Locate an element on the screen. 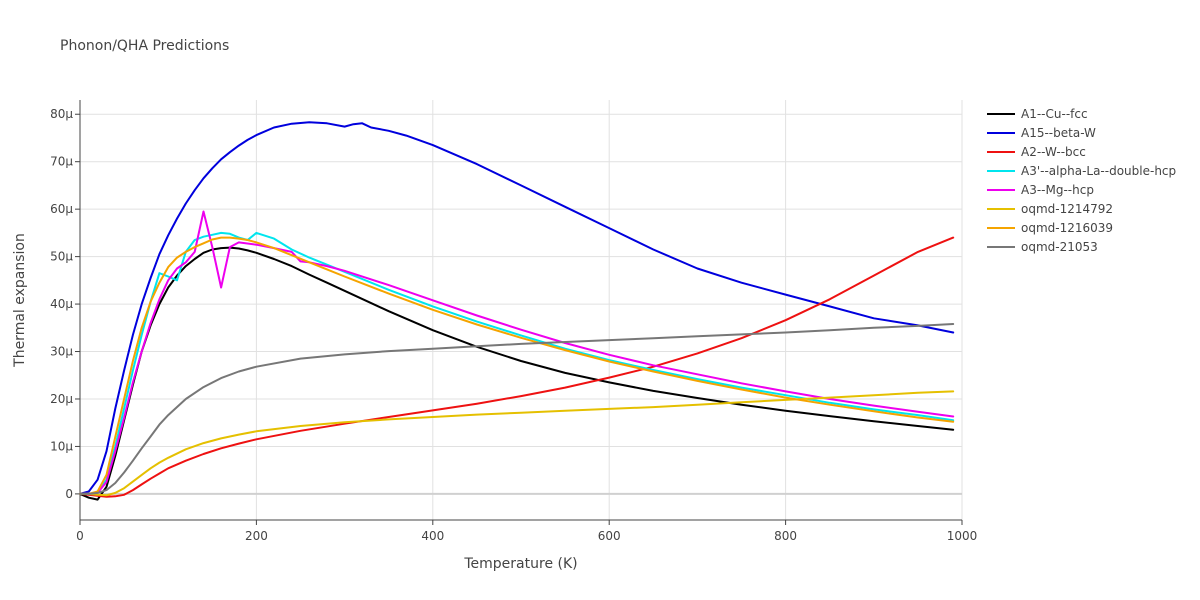  y-axis-title: Thermal expansion is located at coordinates (20, 300).